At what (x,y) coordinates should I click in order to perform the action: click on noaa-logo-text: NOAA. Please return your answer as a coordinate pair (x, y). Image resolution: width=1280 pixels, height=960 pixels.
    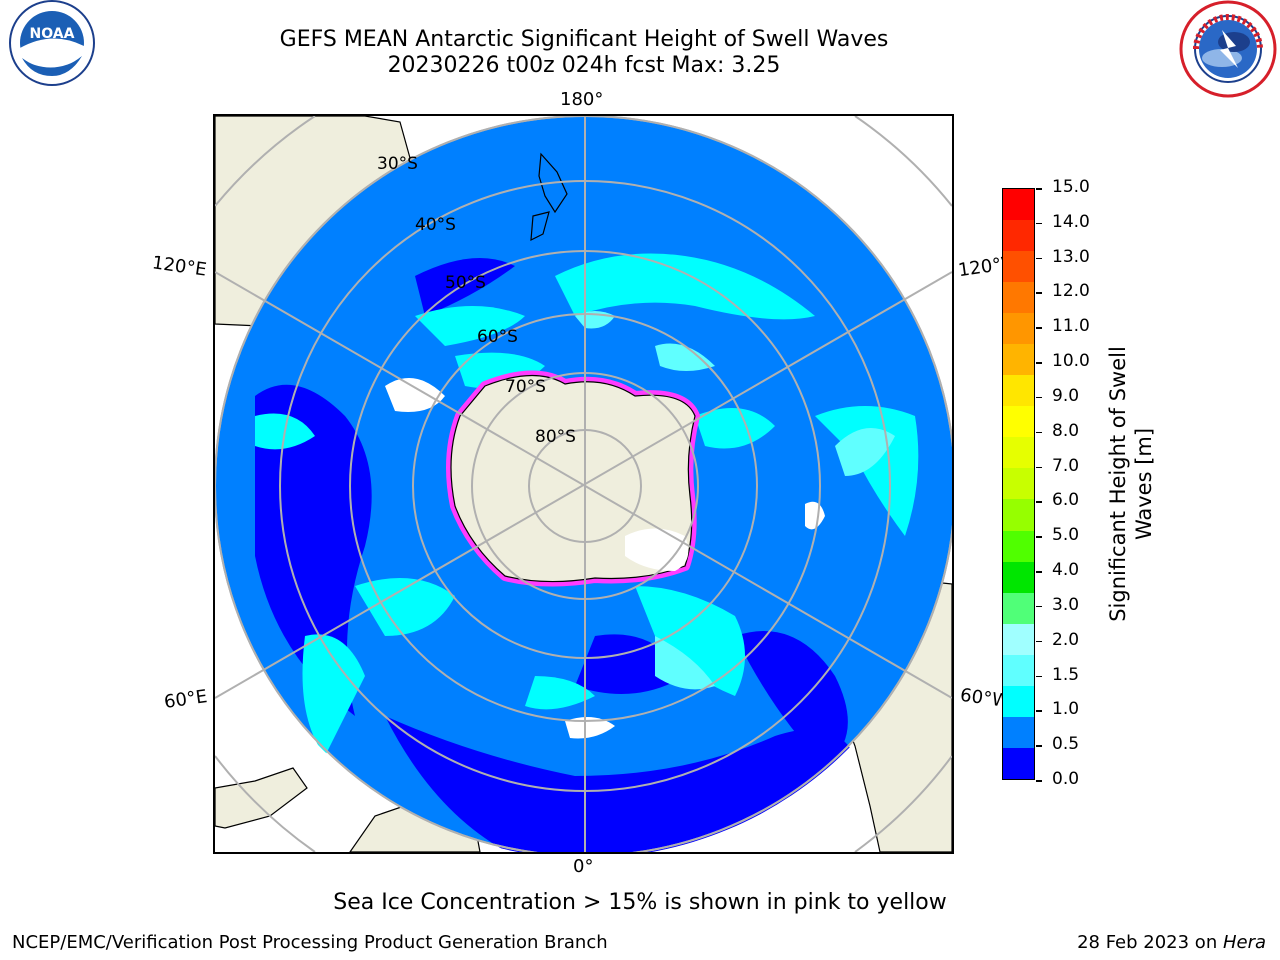
    Looking at the image, I should click on (52, 34).